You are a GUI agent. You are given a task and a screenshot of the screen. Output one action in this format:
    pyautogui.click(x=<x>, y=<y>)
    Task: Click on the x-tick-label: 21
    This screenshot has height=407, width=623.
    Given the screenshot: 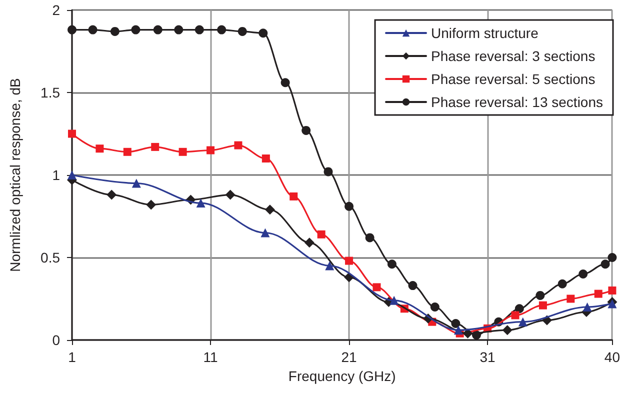 What is the action you would take?
    pyautogui.click(x=349, y=357)
    